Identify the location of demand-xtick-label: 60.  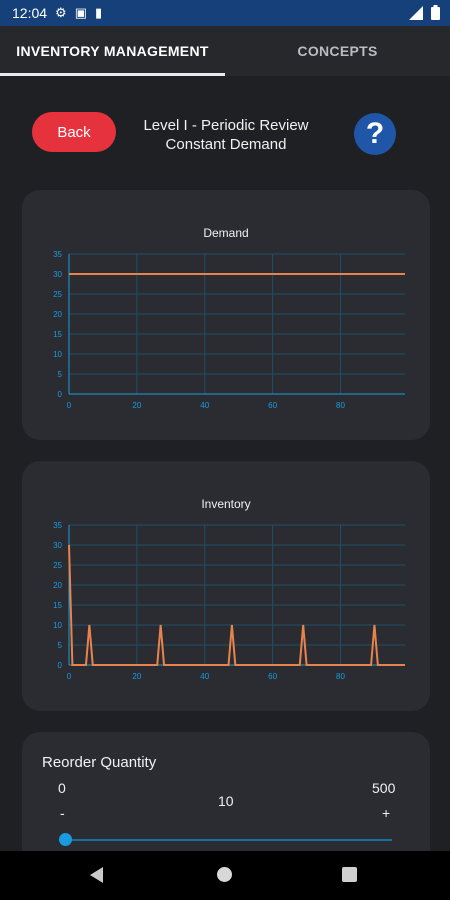
(272, 405).